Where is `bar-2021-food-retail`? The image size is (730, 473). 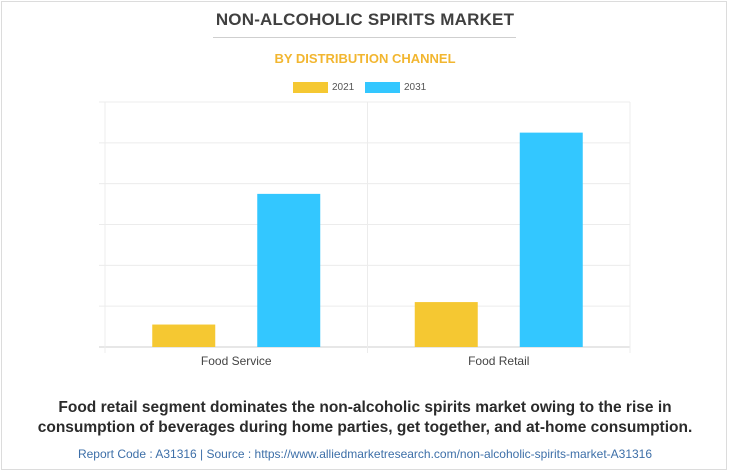
bar-2021-food-retail is located at coordinates (446, 324).